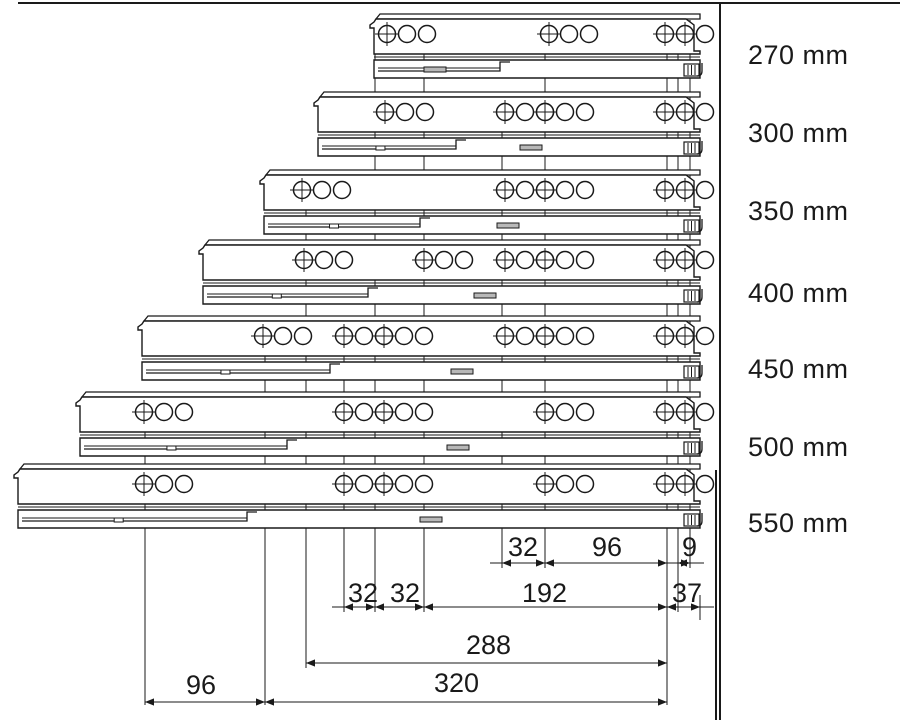 The image size is (900, 720). I want to click on slide-upper-rail, so click(535, 36).